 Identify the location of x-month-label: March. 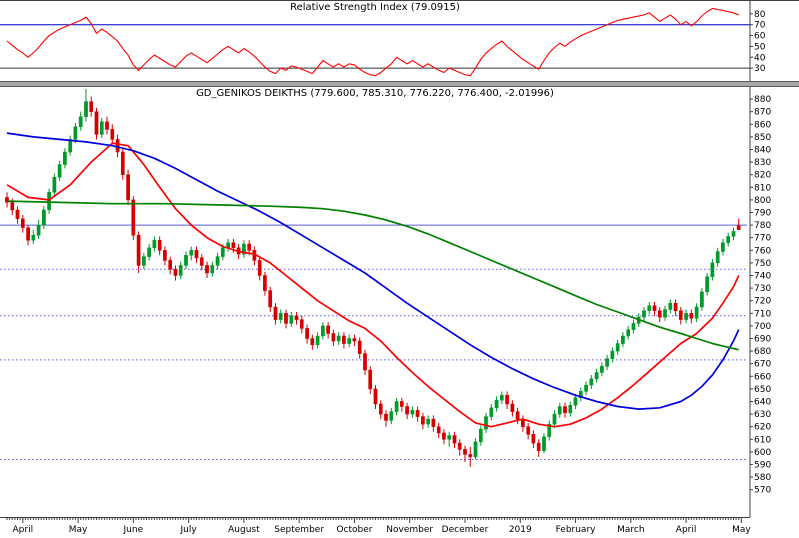
(630, 530).